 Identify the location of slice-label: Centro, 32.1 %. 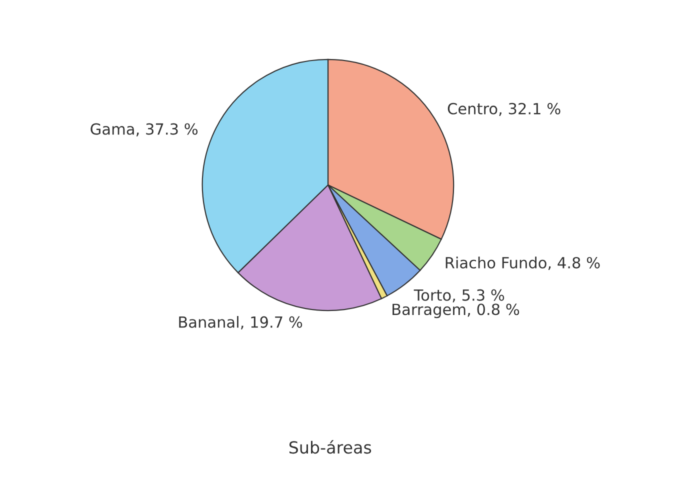
(504, 109).